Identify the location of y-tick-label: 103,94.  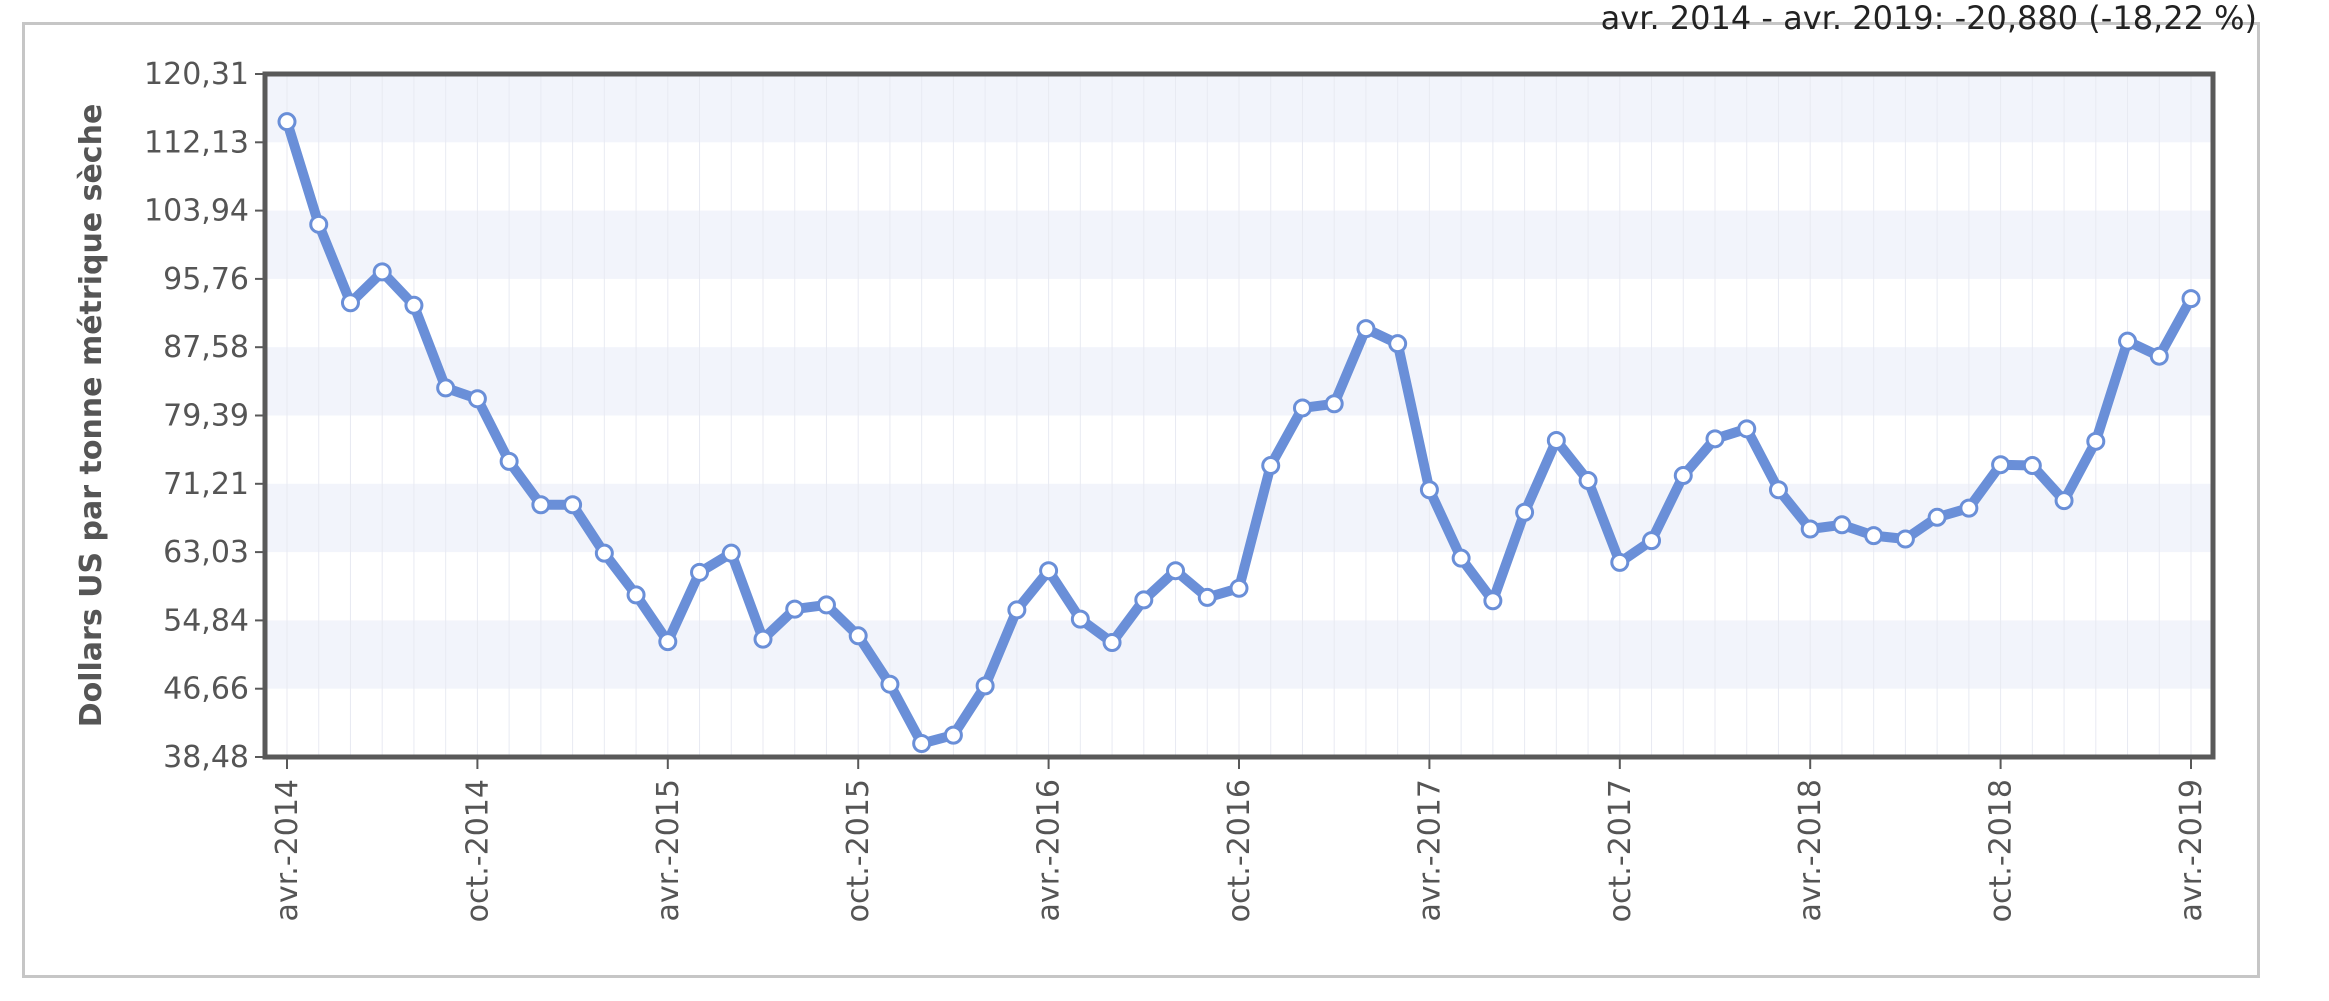
(196, 211).